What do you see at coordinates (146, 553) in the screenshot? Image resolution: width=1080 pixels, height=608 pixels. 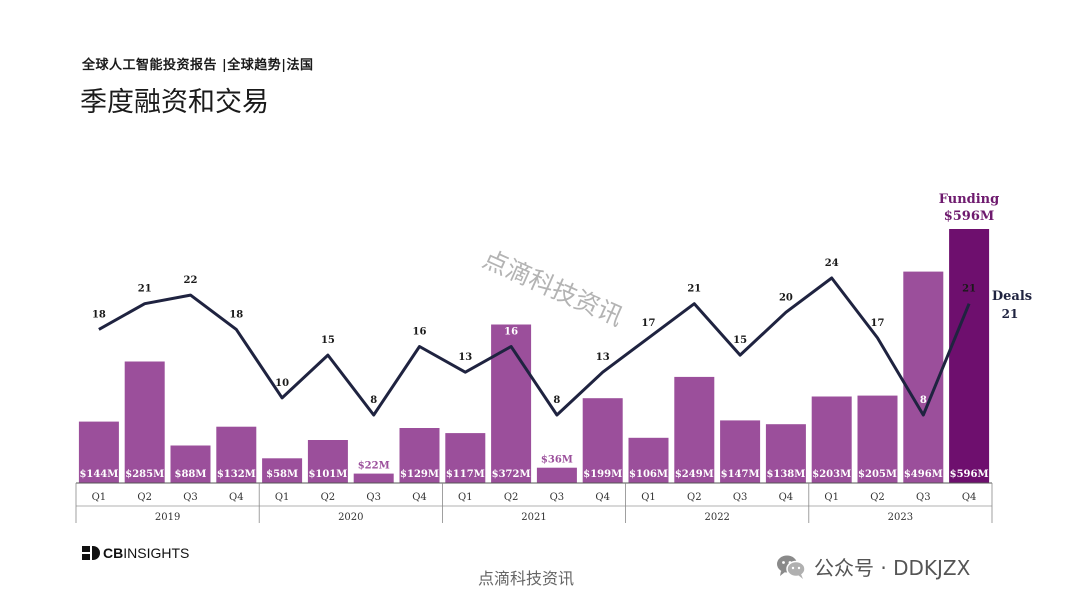 I see `cb-insights-logo-text: CBINSIGHTS` at bounding box center [146, 553].